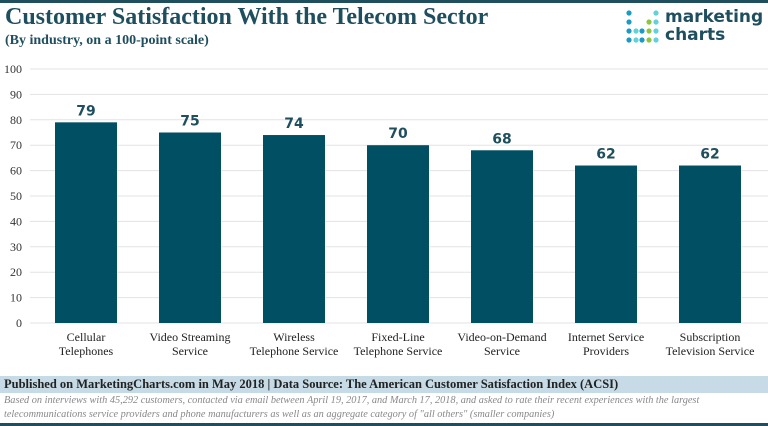 This screenshot has height=426, width=768. What do you see at coordinates (16, 120) in the screenshot?
I see `y-tick-label: 80` at bounding box center [16, 120].